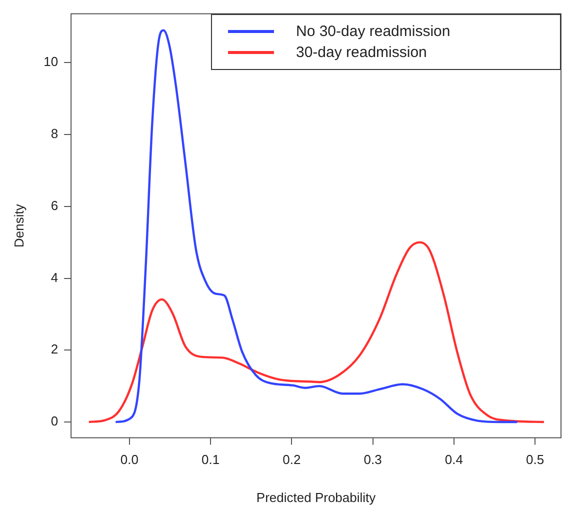  Describe the element at coordinates (54, 134) in the screenshot. I see `y-tick-label: 8` at that location.